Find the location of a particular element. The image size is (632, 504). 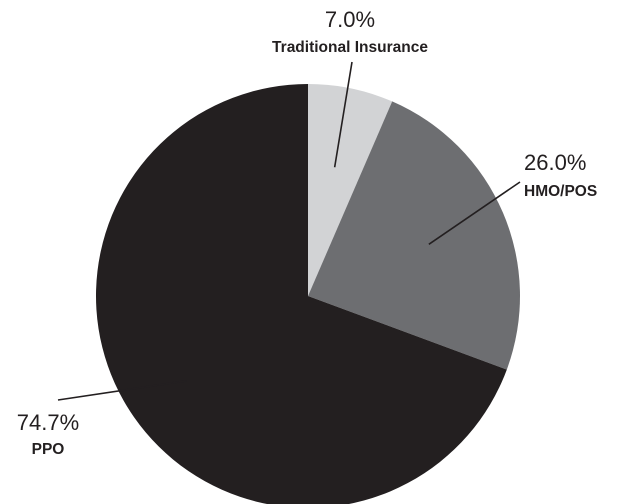

leader-line-traditional-insurance is located at coordinates (343, 114).